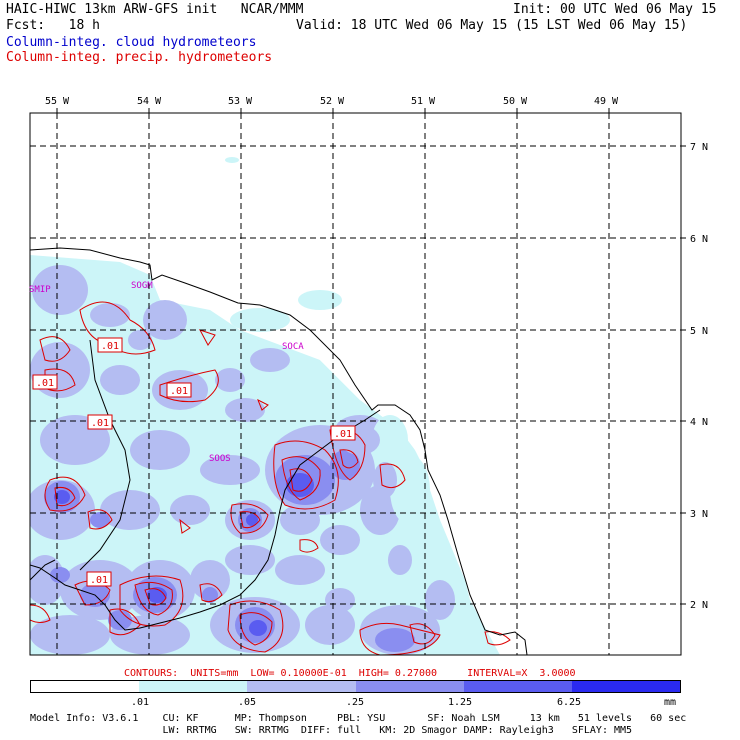  Describe the element at coordinates (293, 347) in the screenshot. I see `station-label: SOCA` at that location.